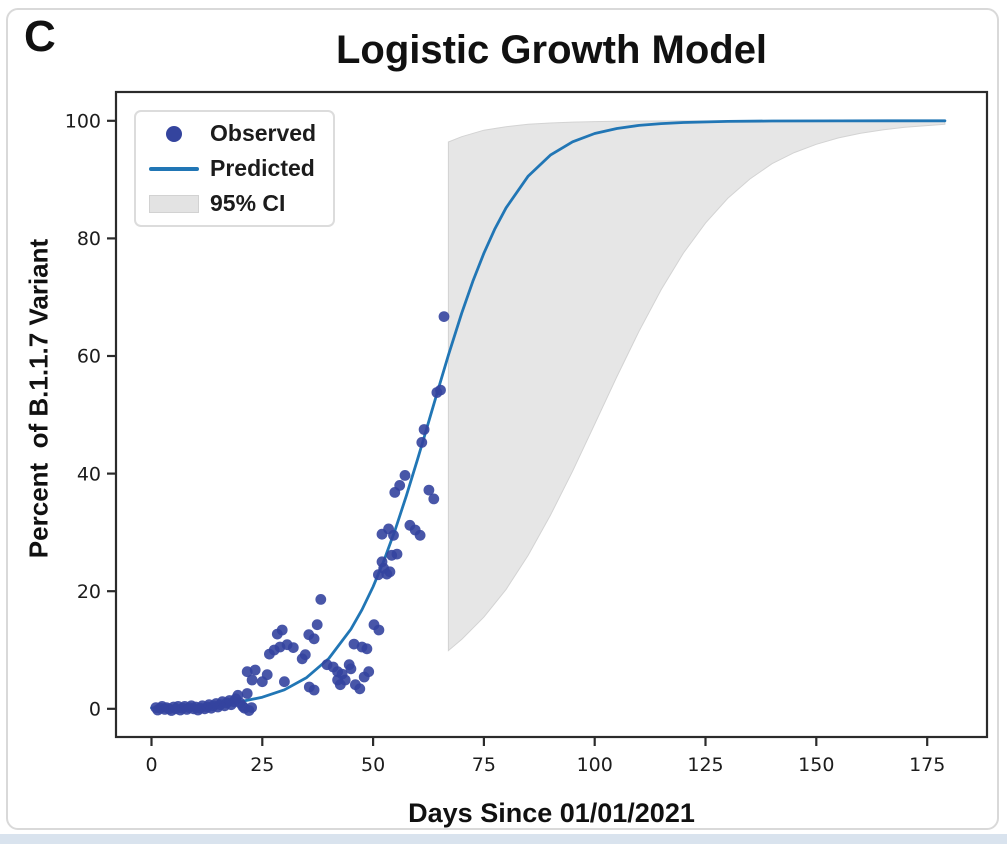 The height and width of the screenshot is (844, 1007). What do you see at coordinates (174, 203) in the screenshot?
I see `confidence-band-icon` at bounding box center [174, 203].